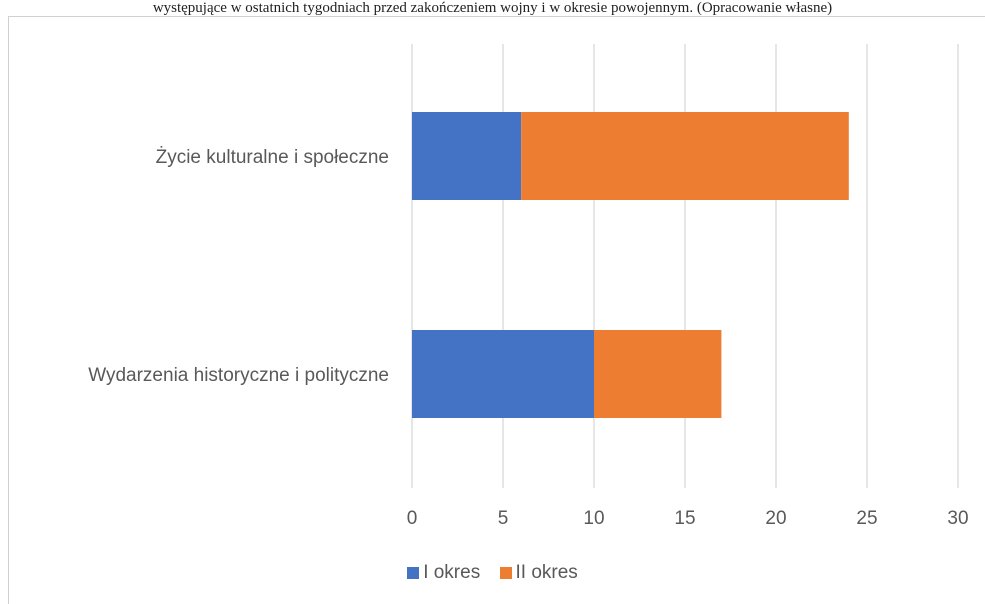 The image size is (985, 604). What do you see at coordinates (503, 518) in the screenshot?
I see `x-tick-label: 5` at bounding box center [503, 518].